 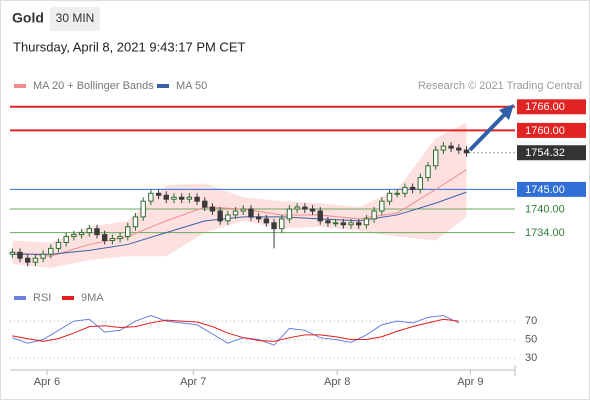 I want to click on interval-button, so click(x=75, y=19).